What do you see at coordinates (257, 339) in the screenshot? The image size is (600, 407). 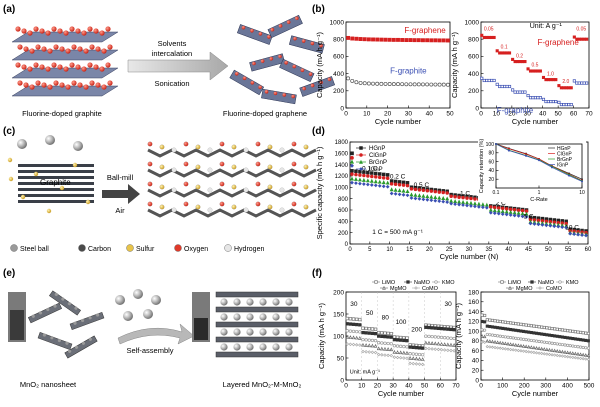 I see `layered-mno2-sheet` at bounding box center [257, 339].